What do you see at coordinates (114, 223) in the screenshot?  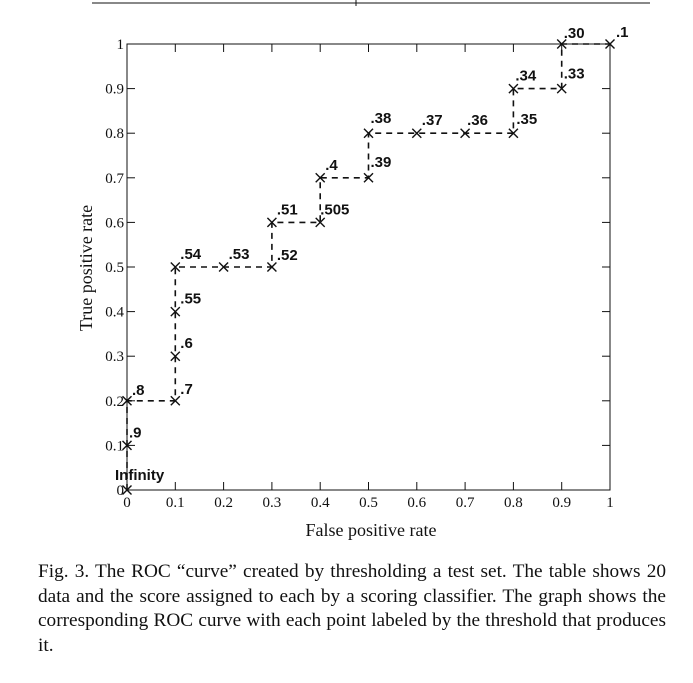 I see `y-tick-label: 0.6` at bounding box center [114, 223].